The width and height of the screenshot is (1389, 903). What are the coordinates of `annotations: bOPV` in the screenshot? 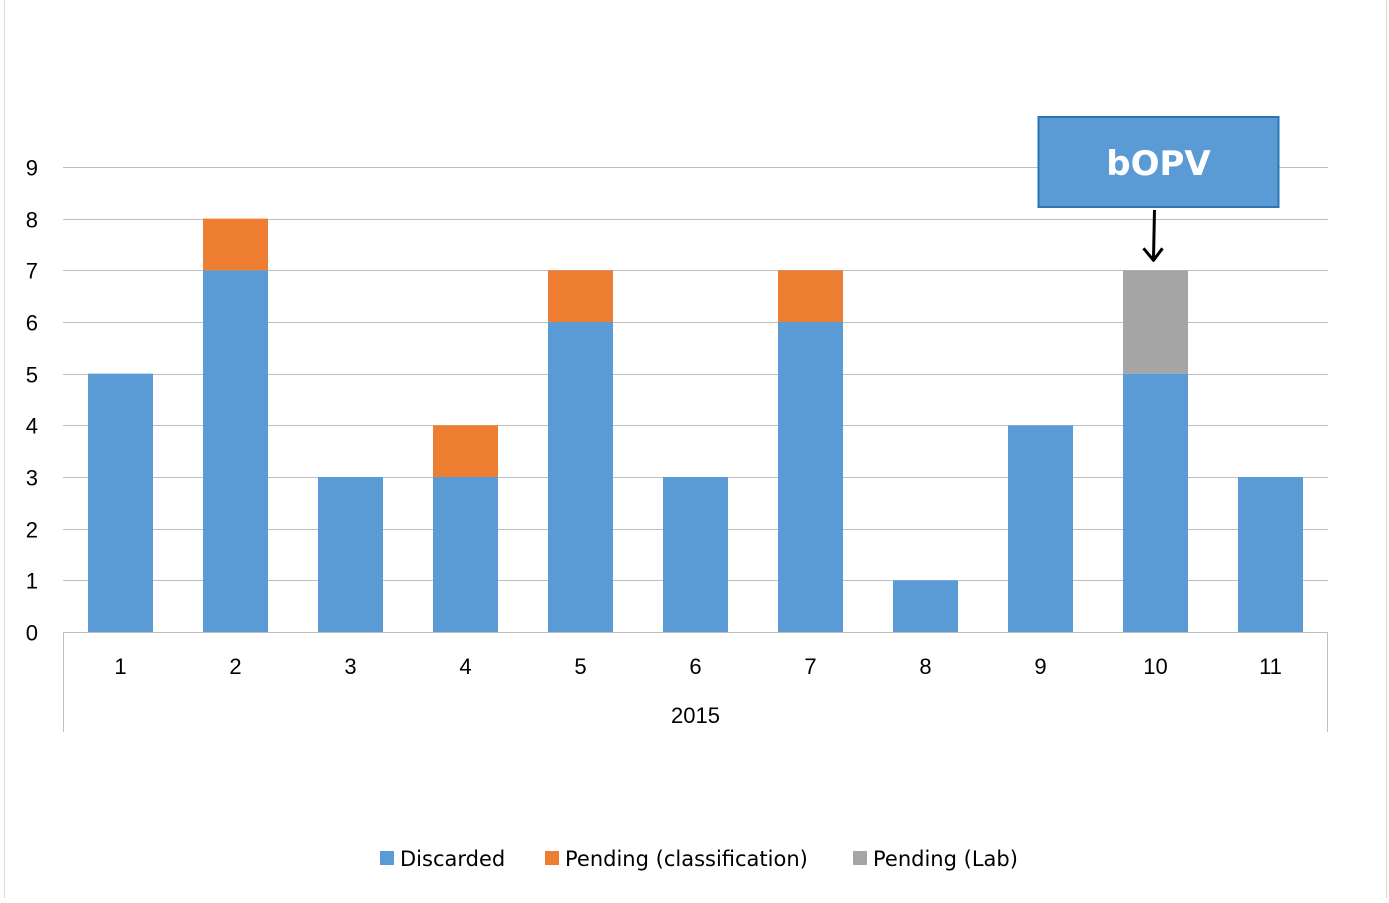 It's located at (1158, 189).